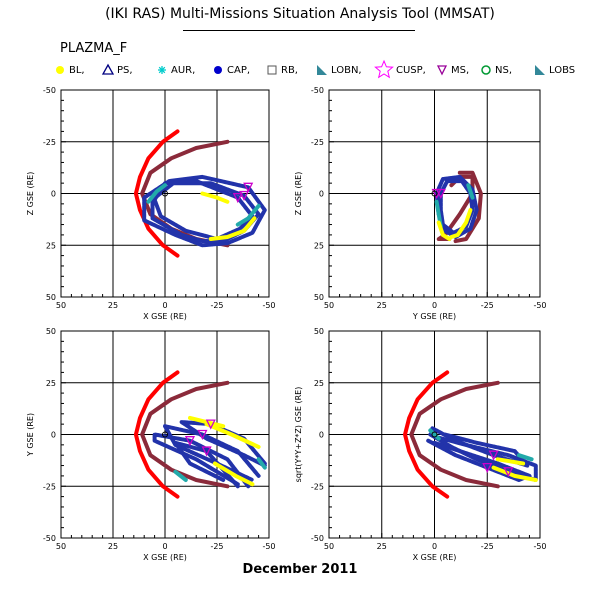  Describe the element at coordinates (562, 70) in the screenshot. I see `legend-label: LOBS` at that location.